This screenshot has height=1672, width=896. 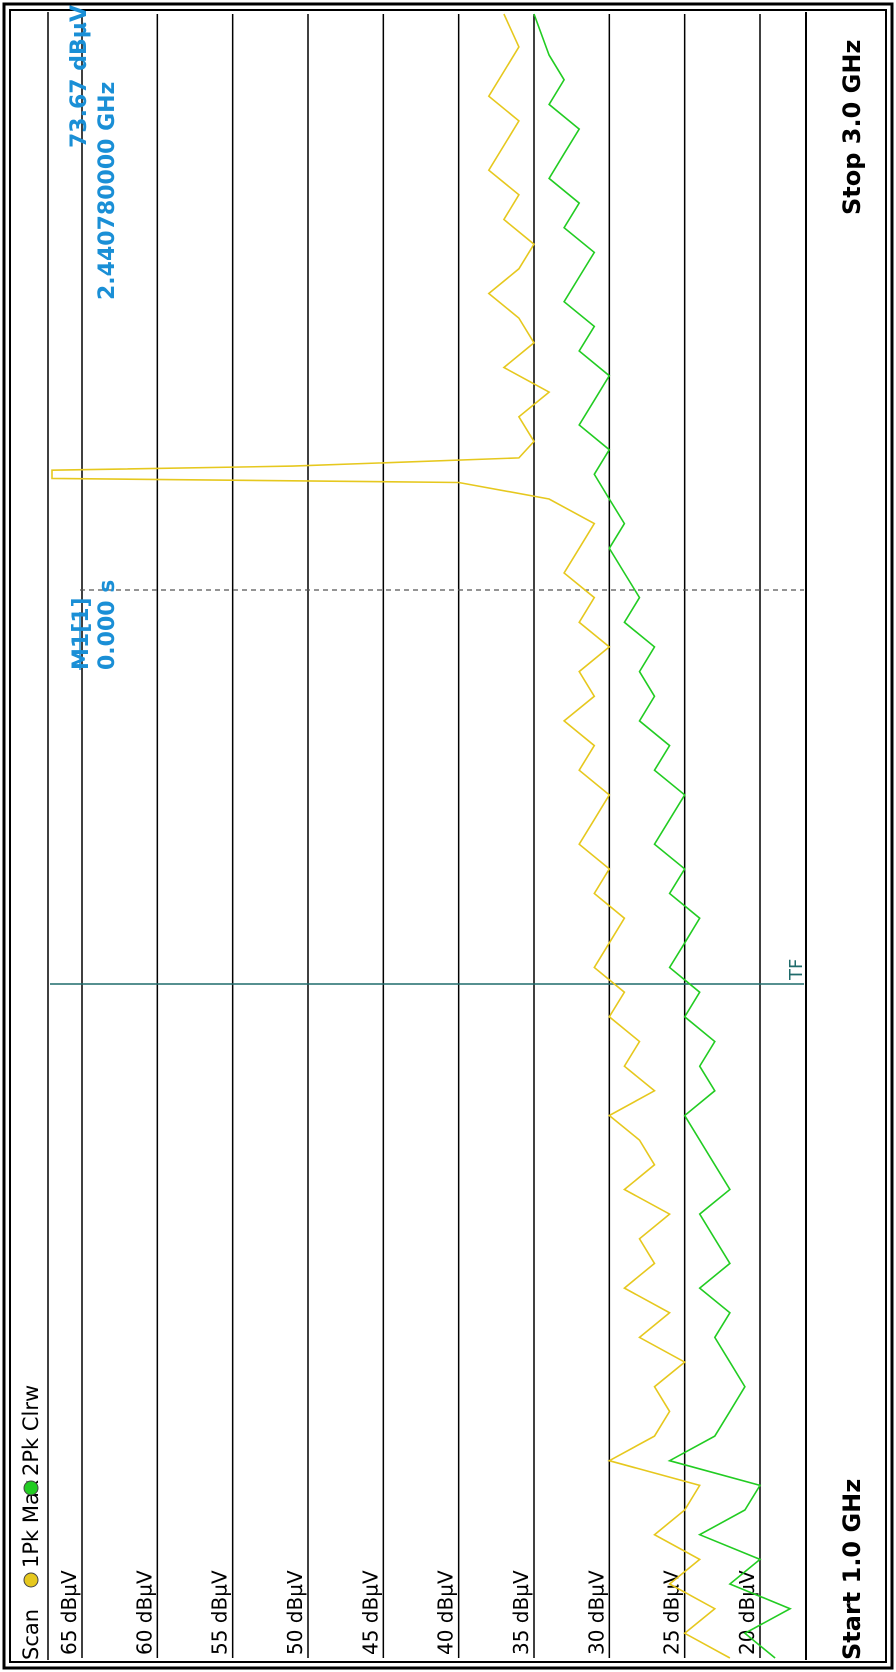 What do you see at coordinates (31, 1488) in the screenshot?
I see `trace2-indicator-icon` at bounding box center [31, 1488].